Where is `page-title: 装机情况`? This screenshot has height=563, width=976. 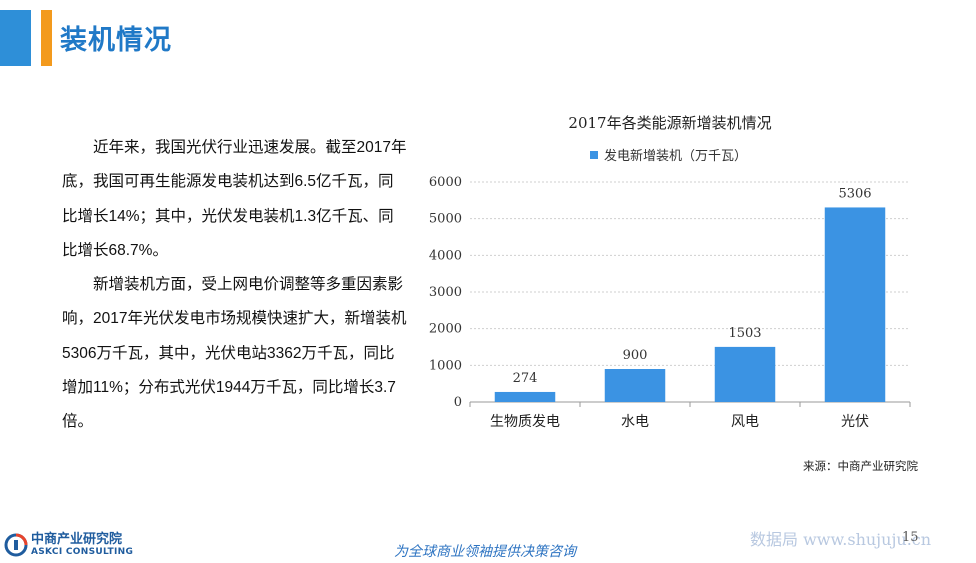 page-title: 装机情况 is located at coordinates (116, 40).